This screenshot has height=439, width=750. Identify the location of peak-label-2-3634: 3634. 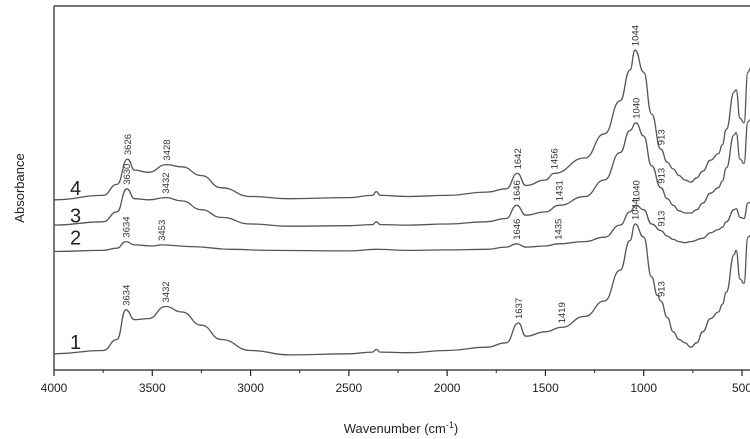
(126, 226).